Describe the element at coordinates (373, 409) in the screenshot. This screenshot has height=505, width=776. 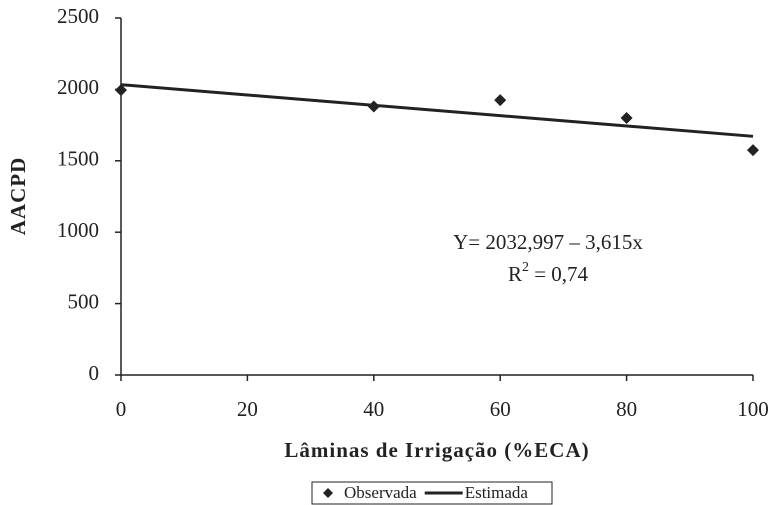
I see `x-tick-label: 40` at that location.